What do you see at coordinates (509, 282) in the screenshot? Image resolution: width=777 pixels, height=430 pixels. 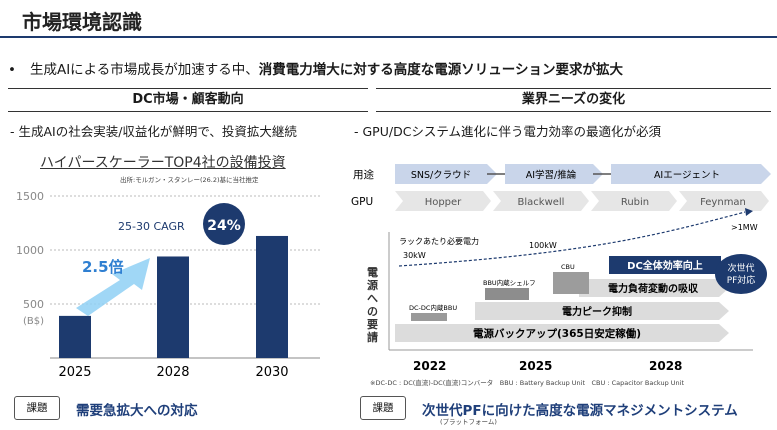 I see `device-bbu-shelf: BBU内蔵シェルフ` at bounding box center [509, 282].